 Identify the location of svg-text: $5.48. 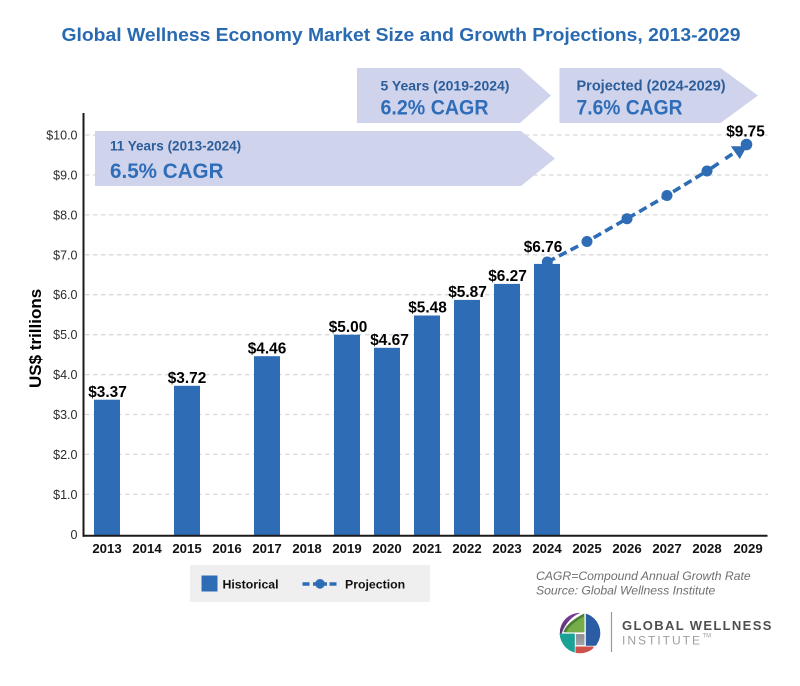
(427, 308).